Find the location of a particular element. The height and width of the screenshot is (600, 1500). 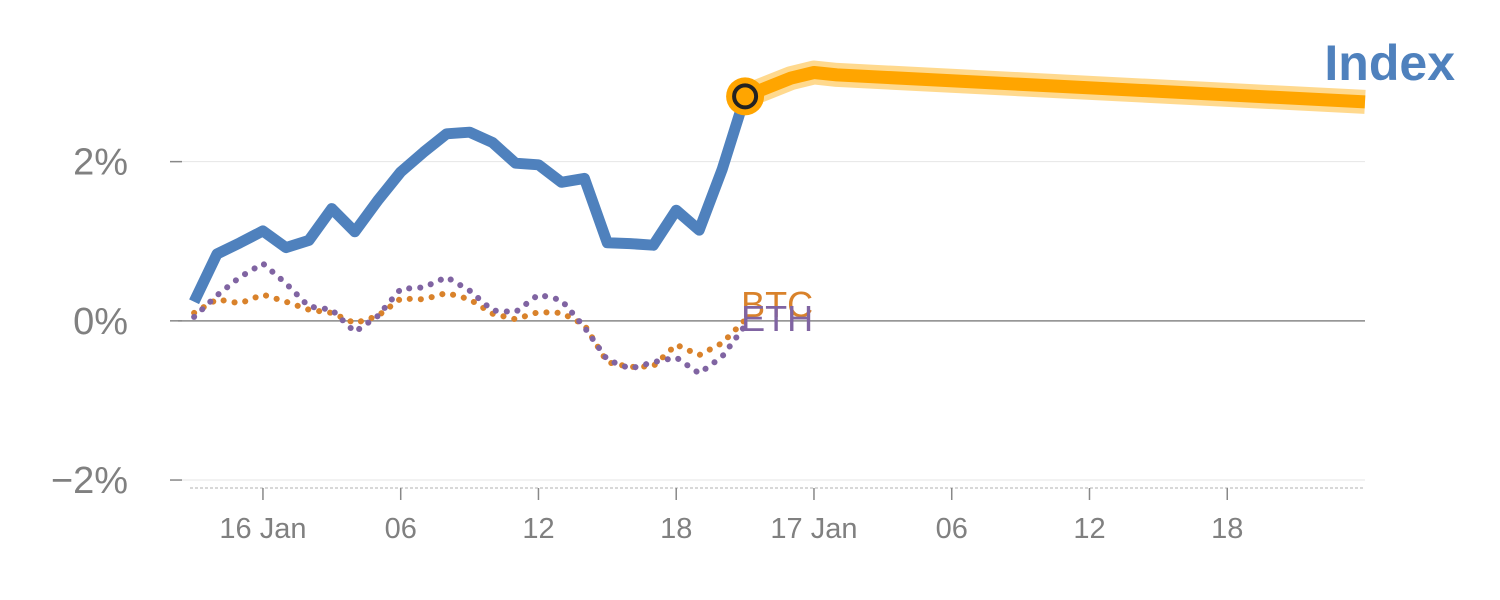

x-axis: 16 Jan 06 12 18 17 Jan 06 12 18 is located at coordinates (777, 516).